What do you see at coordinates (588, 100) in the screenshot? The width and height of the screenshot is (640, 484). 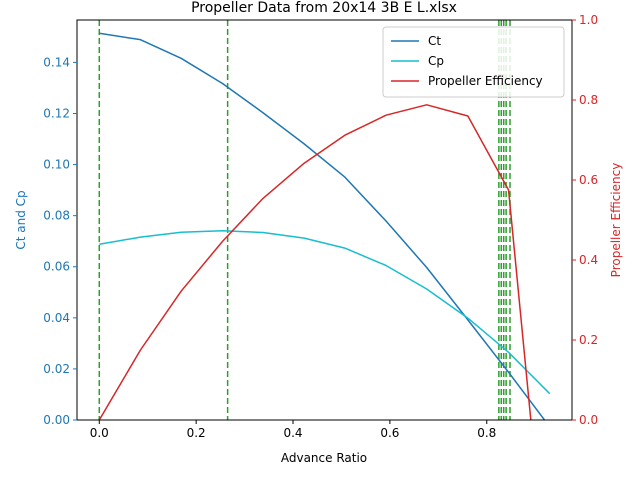 I see `y-right-tick-label: 0.8` at bounding box center [588, 100].